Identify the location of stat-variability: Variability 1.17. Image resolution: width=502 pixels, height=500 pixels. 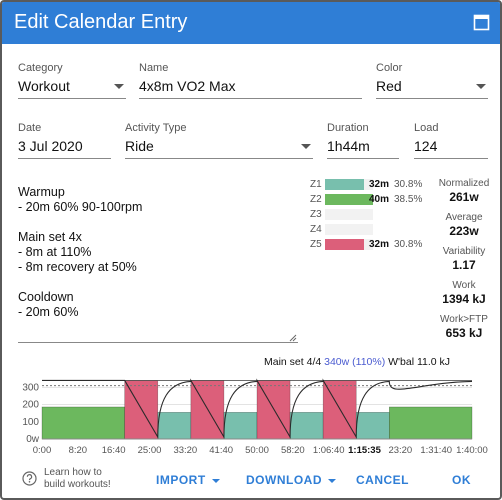
(464, 259).